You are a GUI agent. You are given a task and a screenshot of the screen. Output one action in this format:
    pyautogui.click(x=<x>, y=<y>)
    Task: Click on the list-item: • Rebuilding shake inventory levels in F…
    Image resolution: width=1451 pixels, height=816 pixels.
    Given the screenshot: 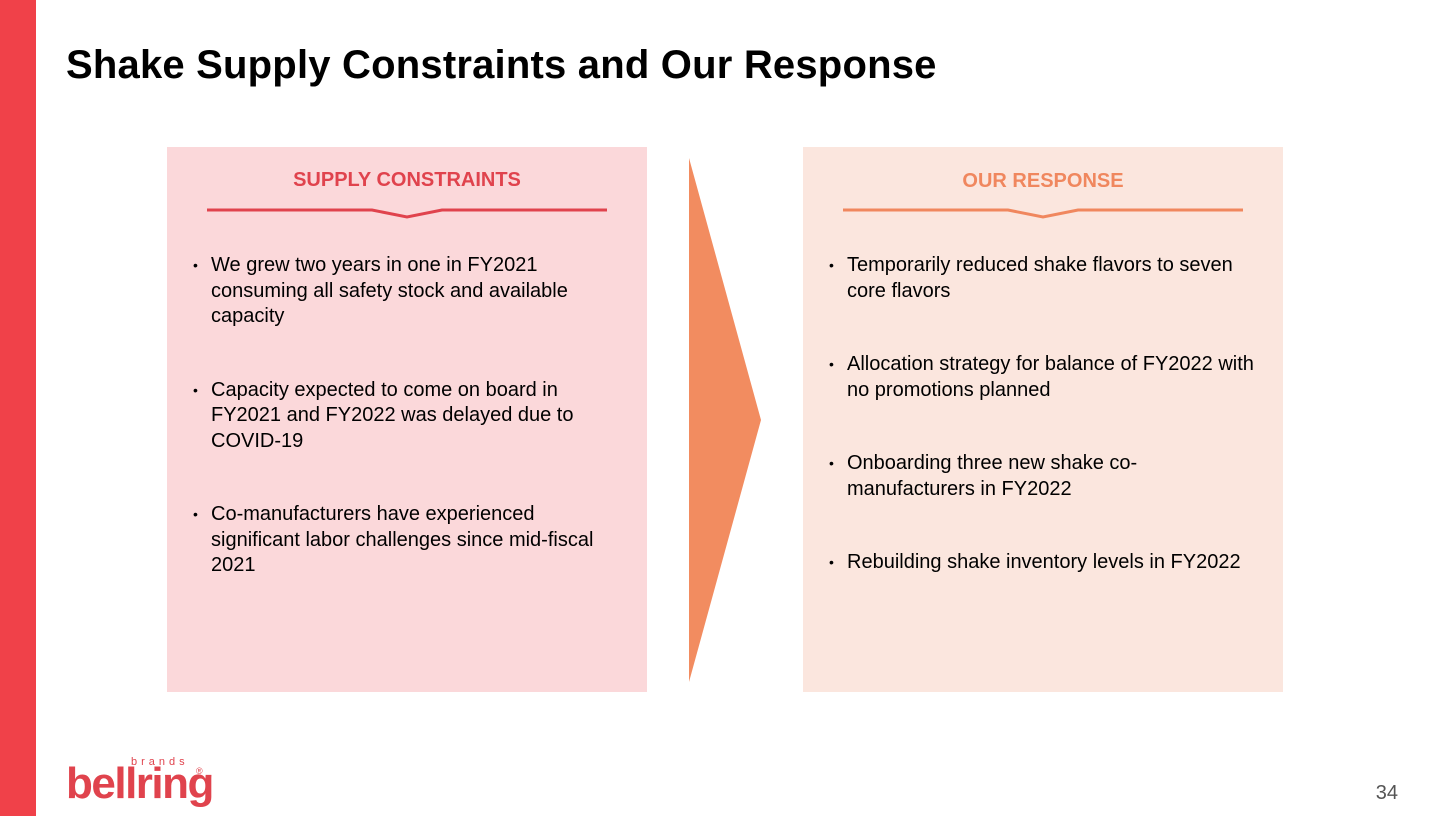 What is the action you would take?
    pyautogui.click(x=1046, y=563)
    